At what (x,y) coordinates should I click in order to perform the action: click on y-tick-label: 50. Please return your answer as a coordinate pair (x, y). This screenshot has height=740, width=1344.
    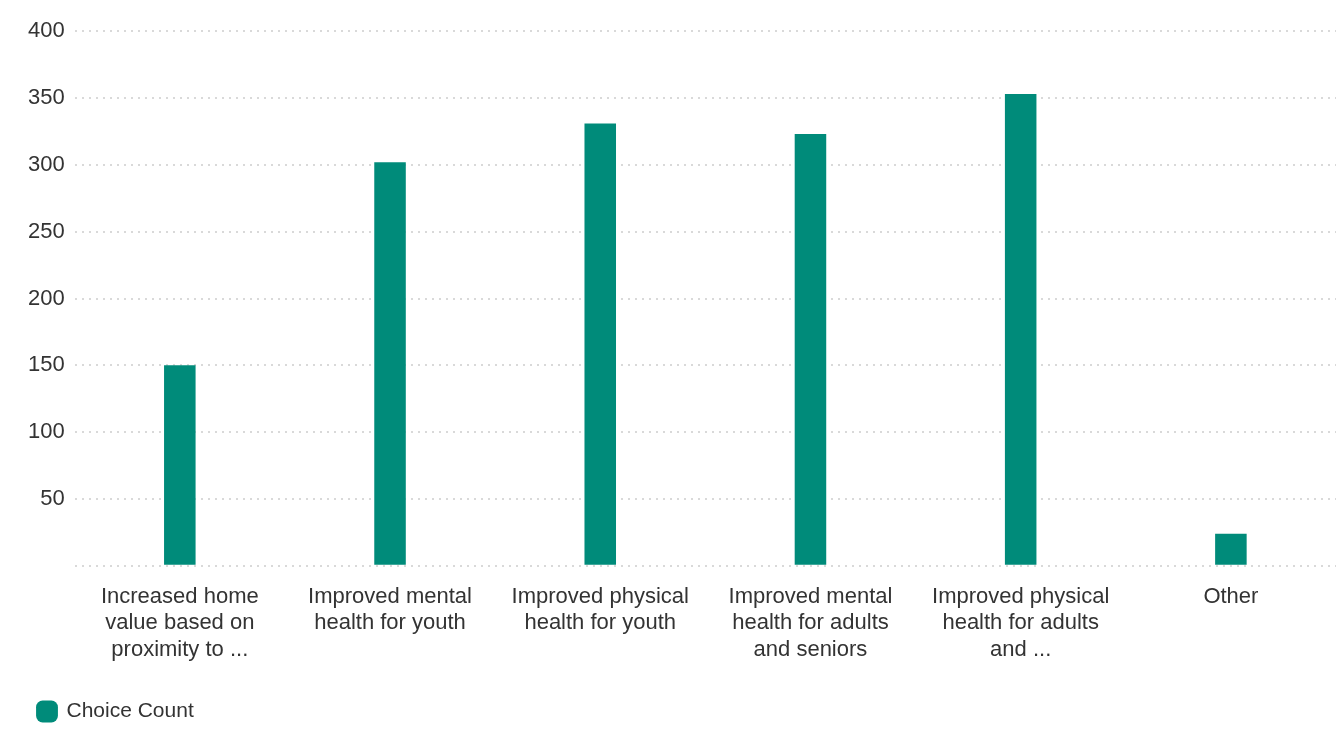
    Looking at the image, I should click on (52, 498).